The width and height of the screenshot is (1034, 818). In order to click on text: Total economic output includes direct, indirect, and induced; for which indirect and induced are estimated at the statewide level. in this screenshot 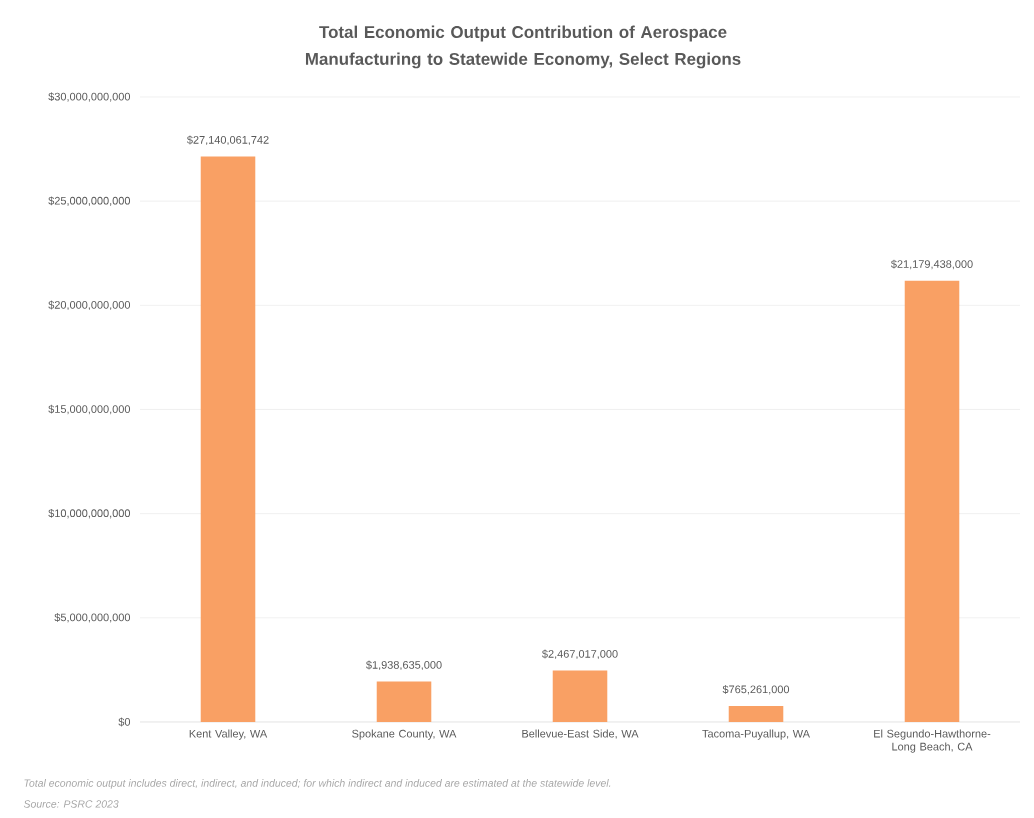, I will do `click(317, 784)`.